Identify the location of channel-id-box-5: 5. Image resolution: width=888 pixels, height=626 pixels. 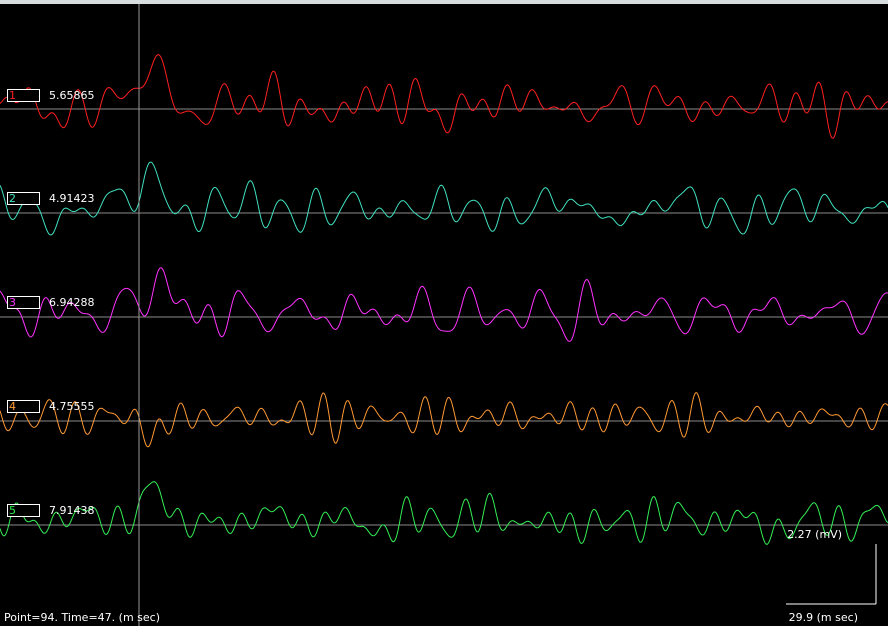
(23, 510).